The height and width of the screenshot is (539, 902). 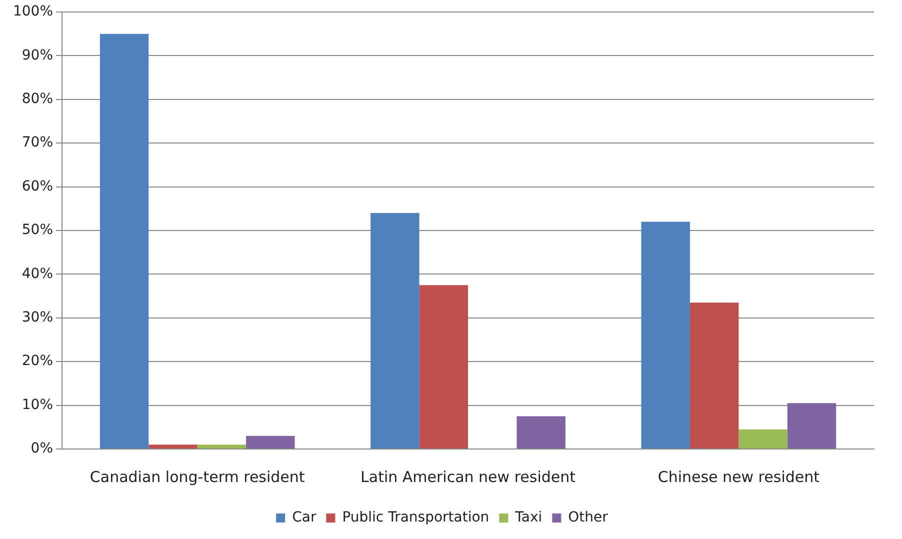 What do you see at coordinates (416, 518) in the screenshot?
I see `legend-label: Public Transportation` at bounding box center [416, 518].